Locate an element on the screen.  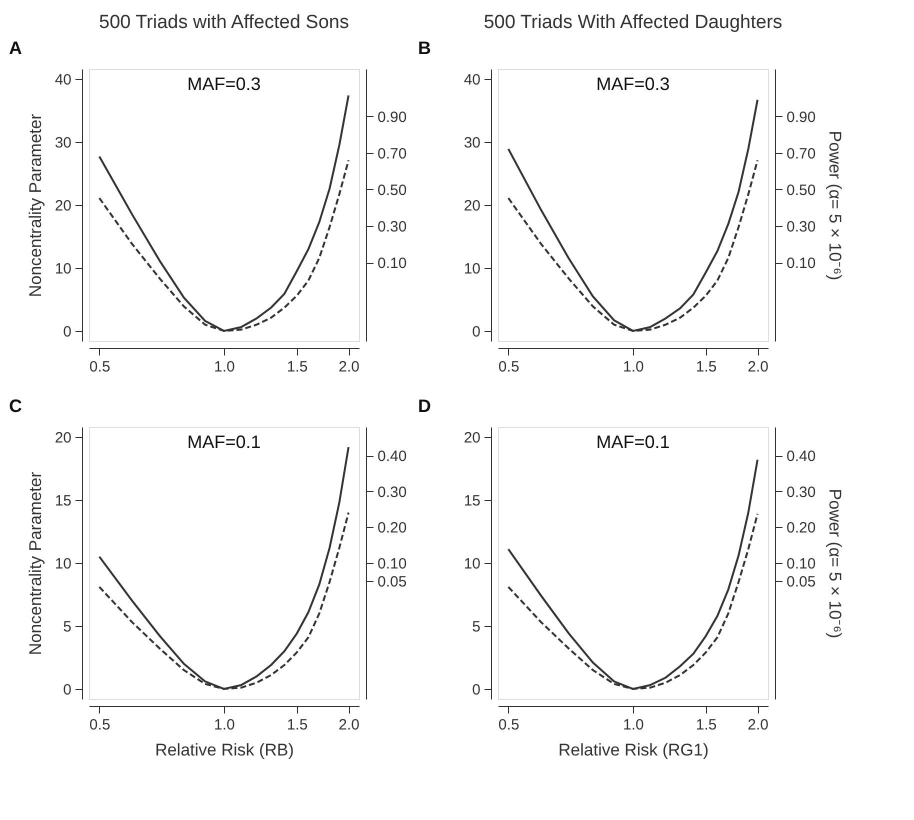
chart-title: 500 Triads with Affected Sons is located at coordinates (224, 22).